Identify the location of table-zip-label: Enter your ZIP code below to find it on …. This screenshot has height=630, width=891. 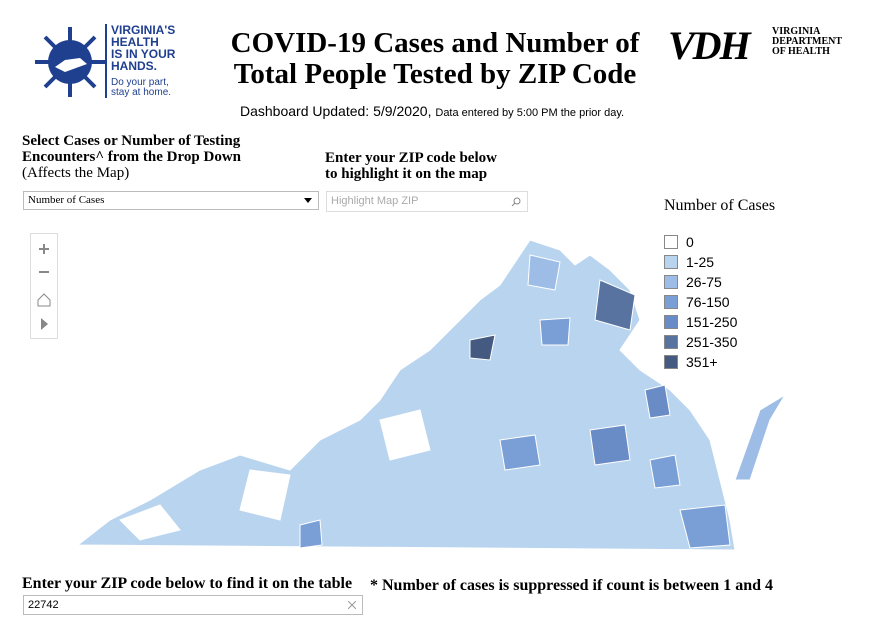
(187, 583).